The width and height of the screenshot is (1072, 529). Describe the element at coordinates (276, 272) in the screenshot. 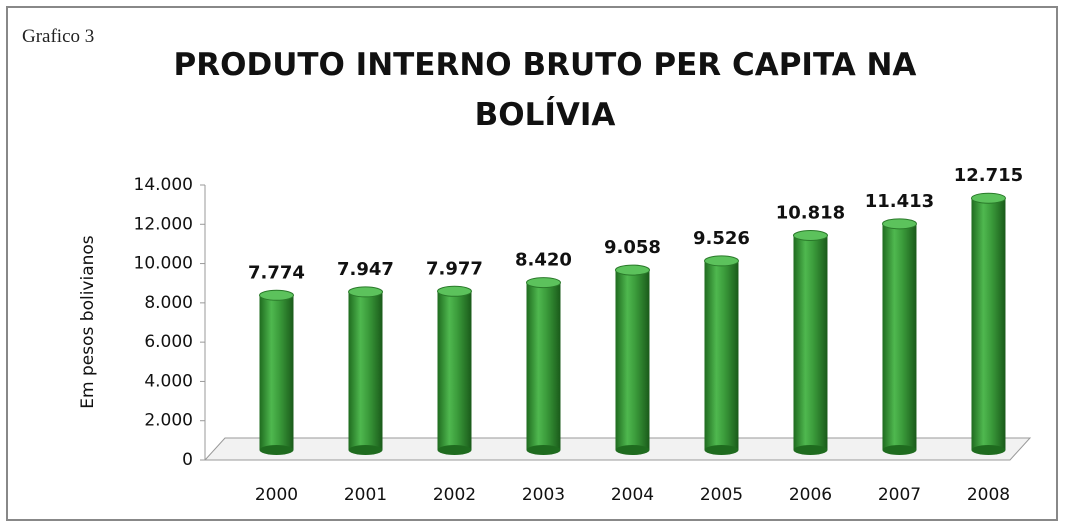

I see `data-label: 7.774` at that location.